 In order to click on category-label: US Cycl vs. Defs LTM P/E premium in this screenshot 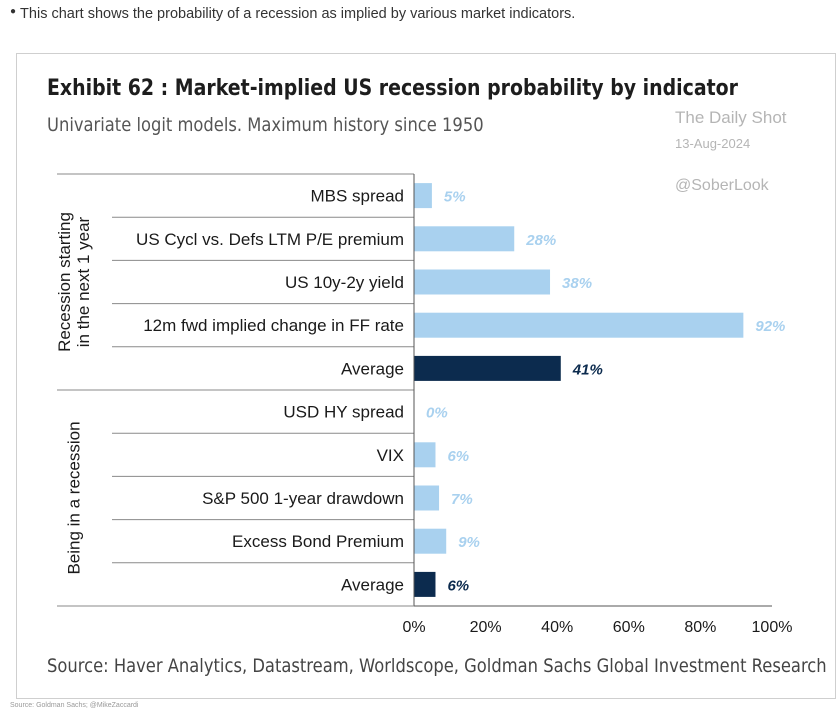, I will do `click(270, 239)`.